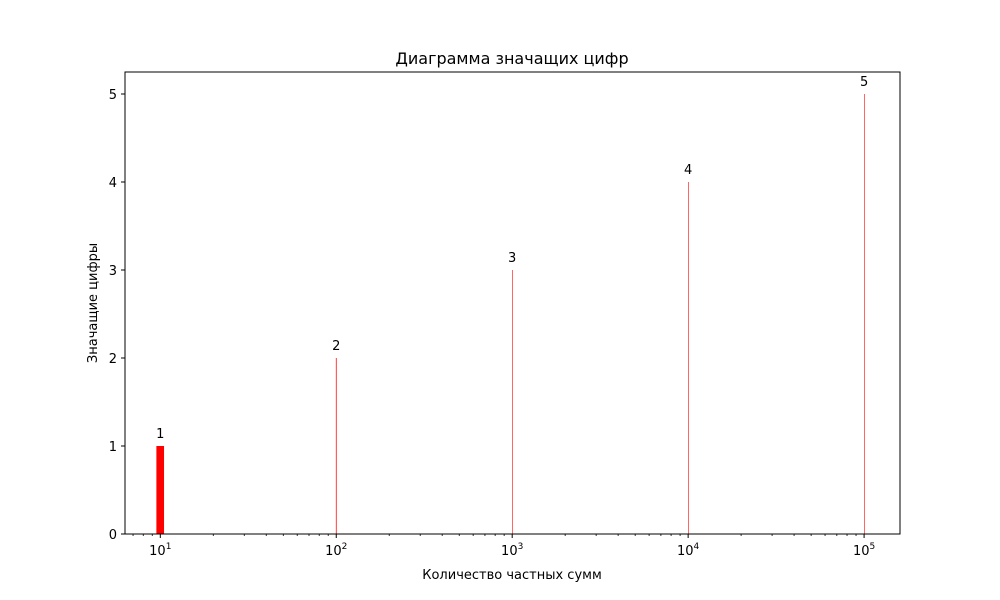 This screenshot has width=1000, height=600. What do you see at coordinates (864, 550) in the screenshot?
I see `x-tick-label-4: 10⁵` at bounding box center [864, 550].